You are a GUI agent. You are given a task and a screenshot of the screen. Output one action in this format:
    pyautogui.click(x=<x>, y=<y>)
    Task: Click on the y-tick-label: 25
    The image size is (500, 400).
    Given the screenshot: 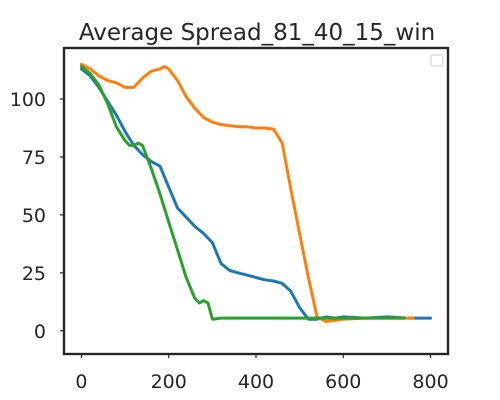 What is the action you would take?
    pyautogui.click(x=34, y=274)
    